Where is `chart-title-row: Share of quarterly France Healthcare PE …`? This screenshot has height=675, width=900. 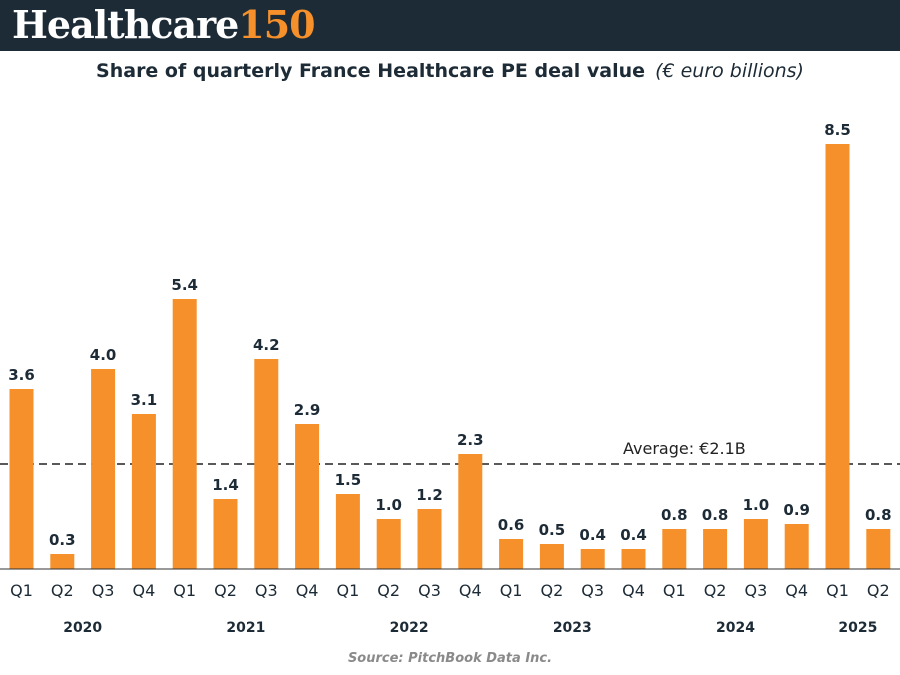 chart-title-row: Share of quarterly France Healthcare PE … is located at coordinates (450, 71).